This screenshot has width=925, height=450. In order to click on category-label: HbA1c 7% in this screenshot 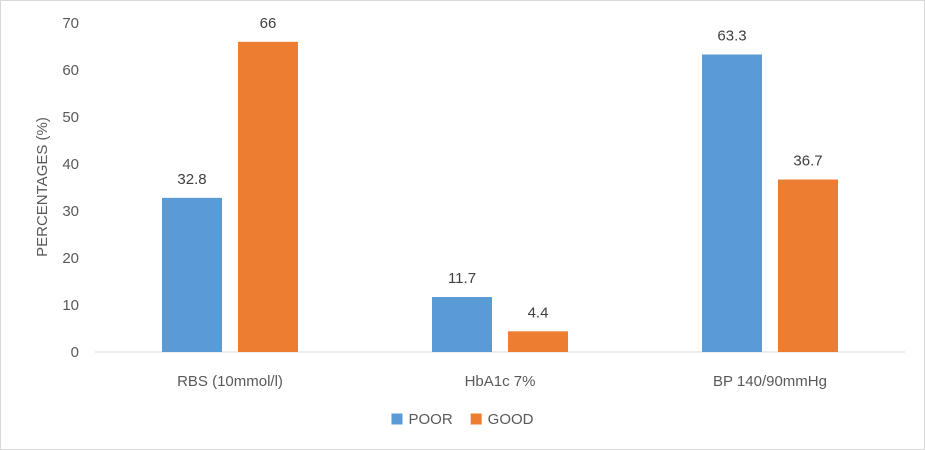, I will do `click(500, 381)`.